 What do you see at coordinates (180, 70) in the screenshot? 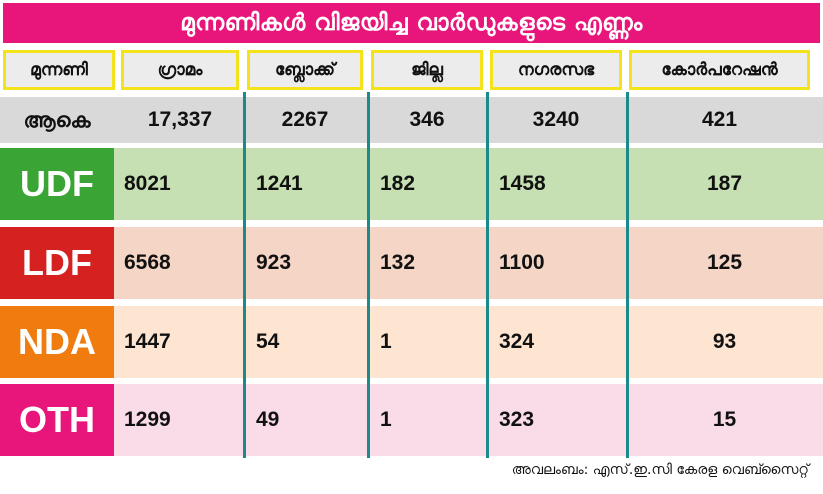
I see `column-header-grama: ഗ്രാമം` at bounding box center [180, 70].